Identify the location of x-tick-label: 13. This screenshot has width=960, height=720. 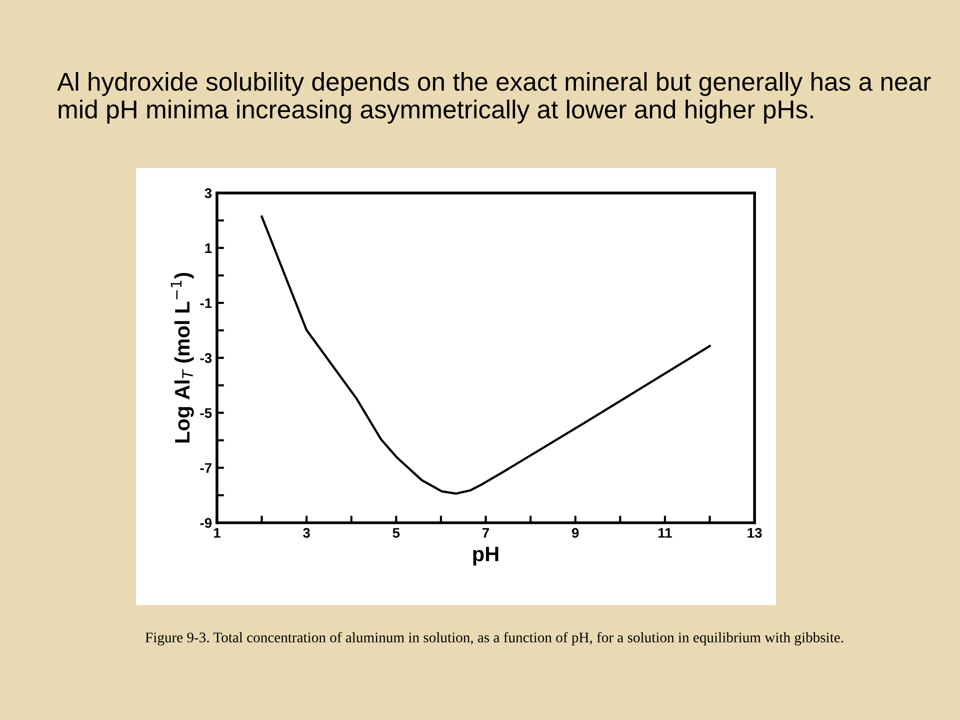
(755, 533).